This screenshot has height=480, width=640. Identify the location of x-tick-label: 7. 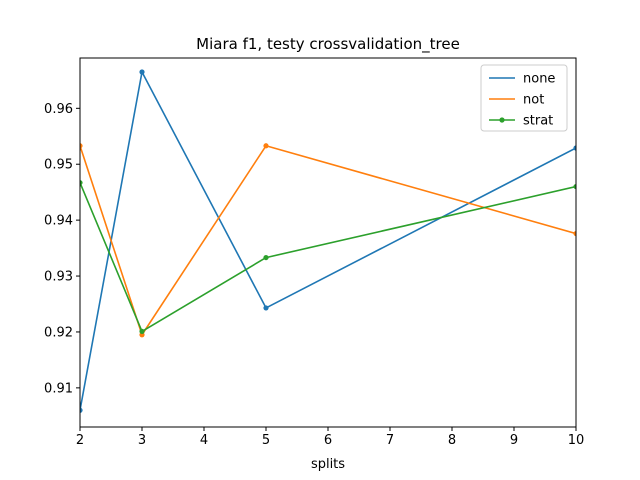
(390, 440).